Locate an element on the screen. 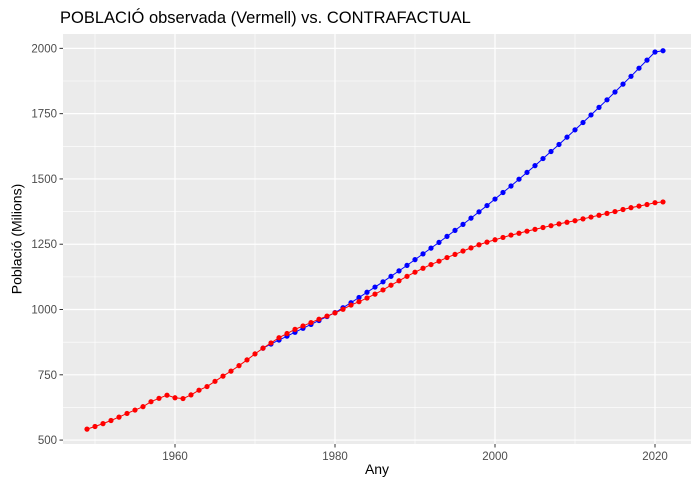 Image resolution: width=700 pixels, height=485 pixels. x-axis-title: Any is located at coordinates (377, 469).